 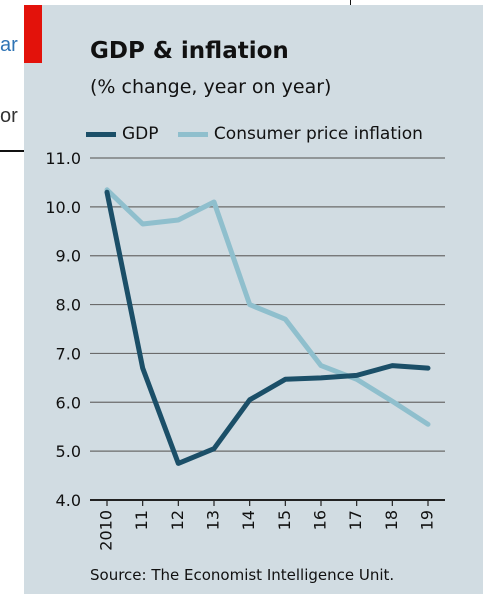 What do you see at coordinates (20, 151) in the screenshot?
I see `background-divider` at bounding box center [20, 151].